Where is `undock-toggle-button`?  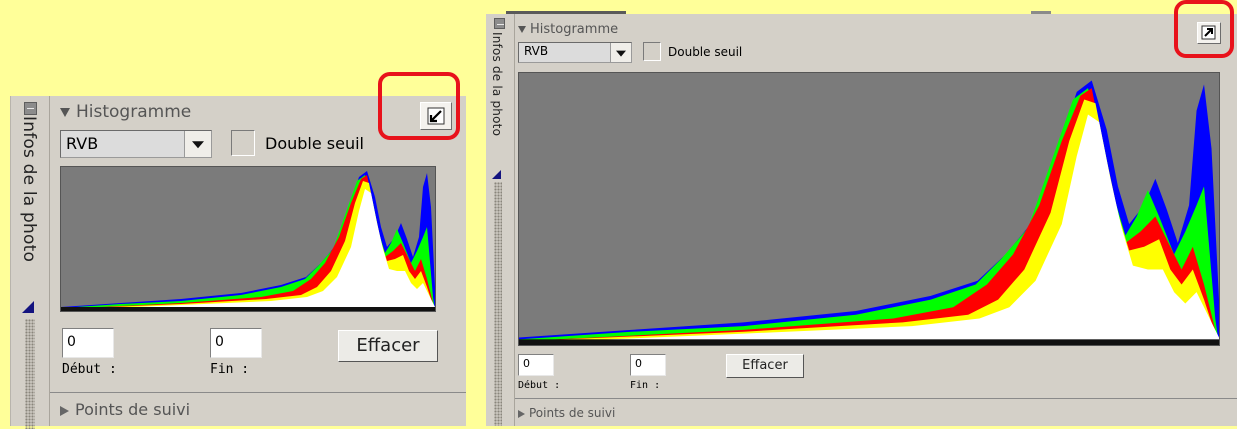 undock-toggle-button is located at coordinates (1209, 33).